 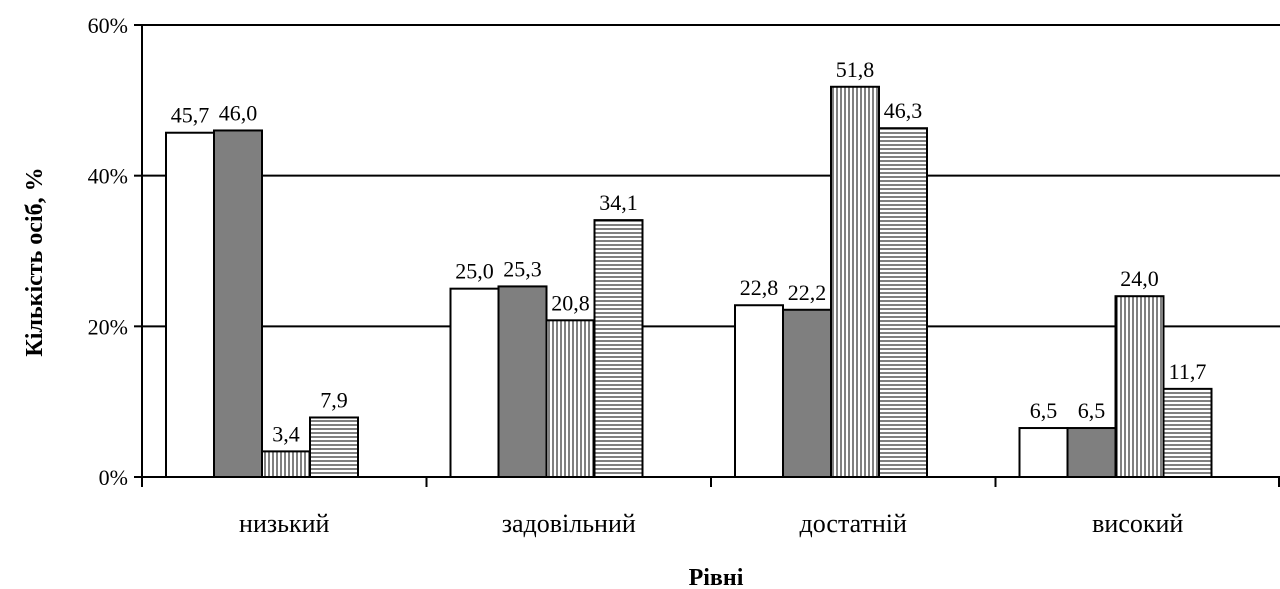 What do you see at coordinates (108, 25) in the screenshot?
I see `y-tick-label: 60%` at bounding box center [108, 25].